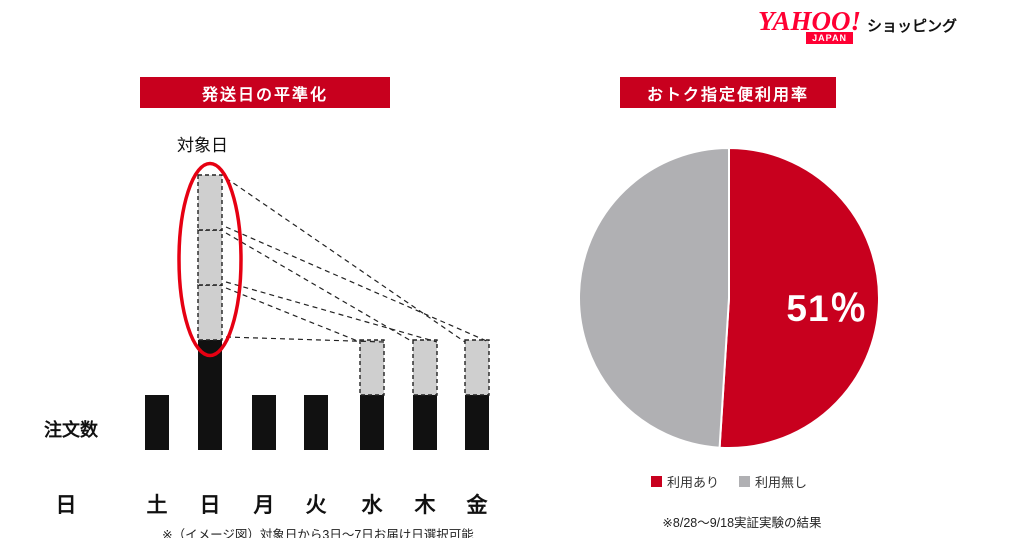  I want to click on x-axis-label: 木, so click(425, 505).